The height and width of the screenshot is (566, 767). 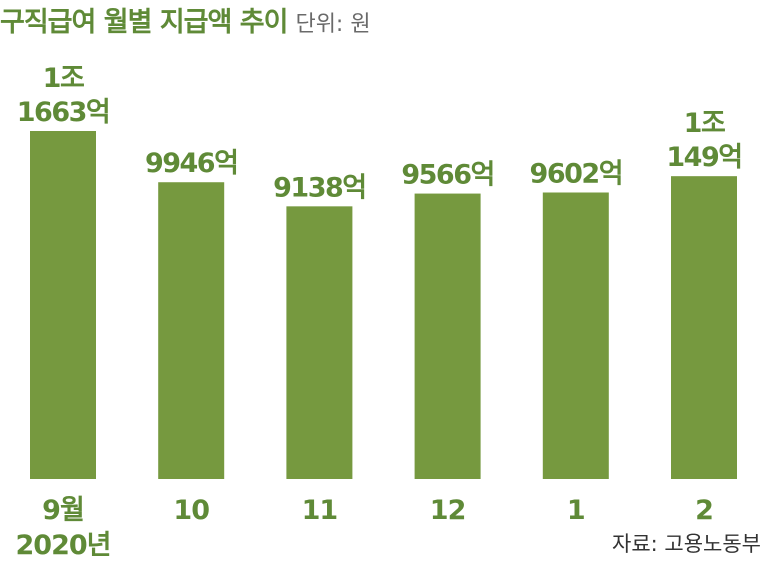 I want to click on x-tick-label-3: 11, so click(x=320, y=510).